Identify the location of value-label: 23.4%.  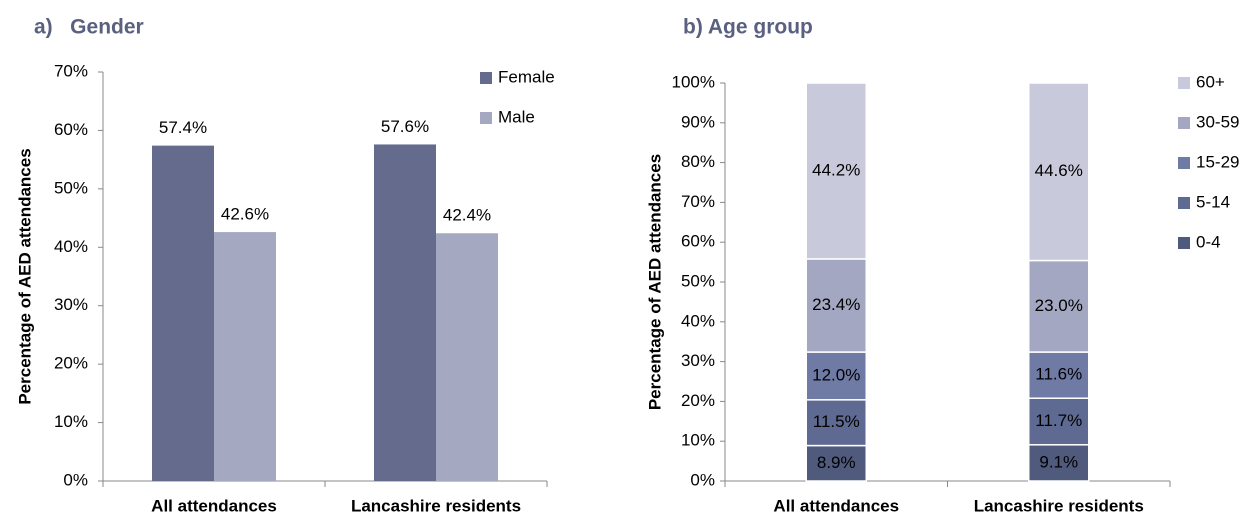
(836, 304).